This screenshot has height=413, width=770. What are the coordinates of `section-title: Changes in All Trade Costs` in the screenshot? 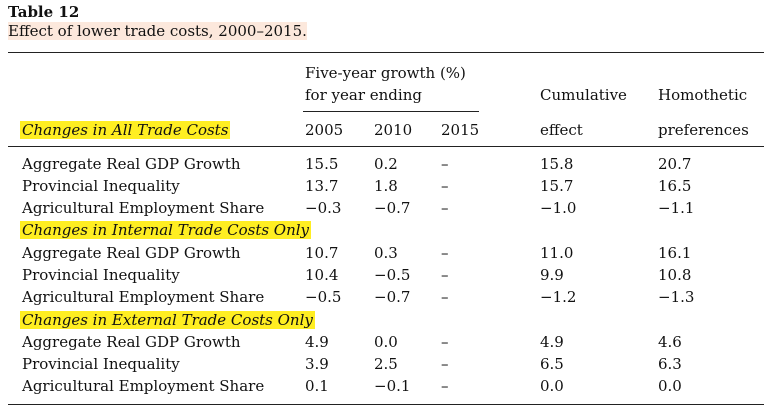 It's located at (125, 130).